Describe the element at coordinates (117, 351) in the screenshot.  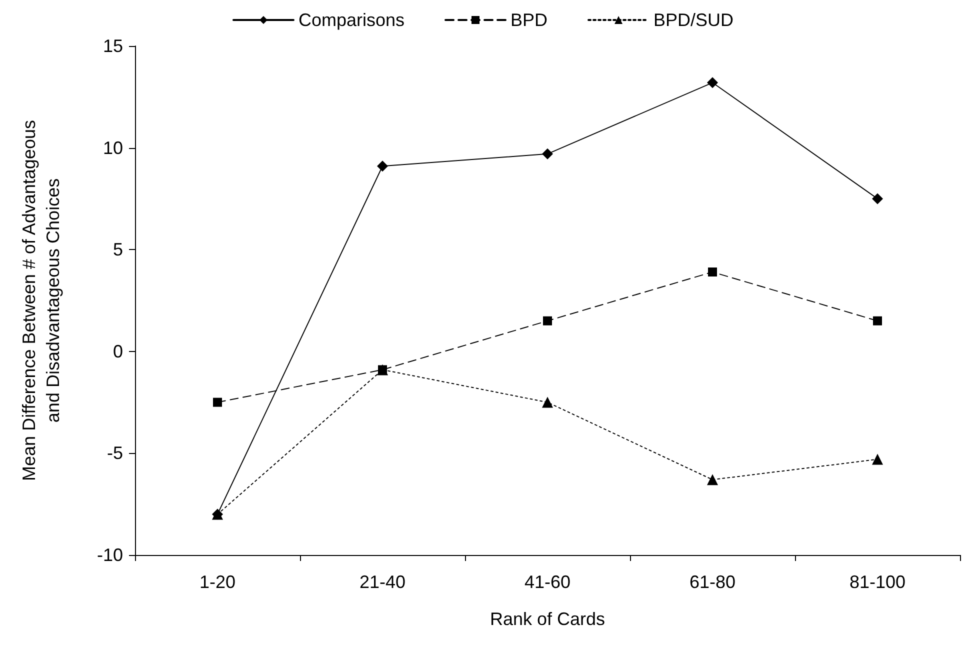
I see `y-tick-label: 0` at that location.